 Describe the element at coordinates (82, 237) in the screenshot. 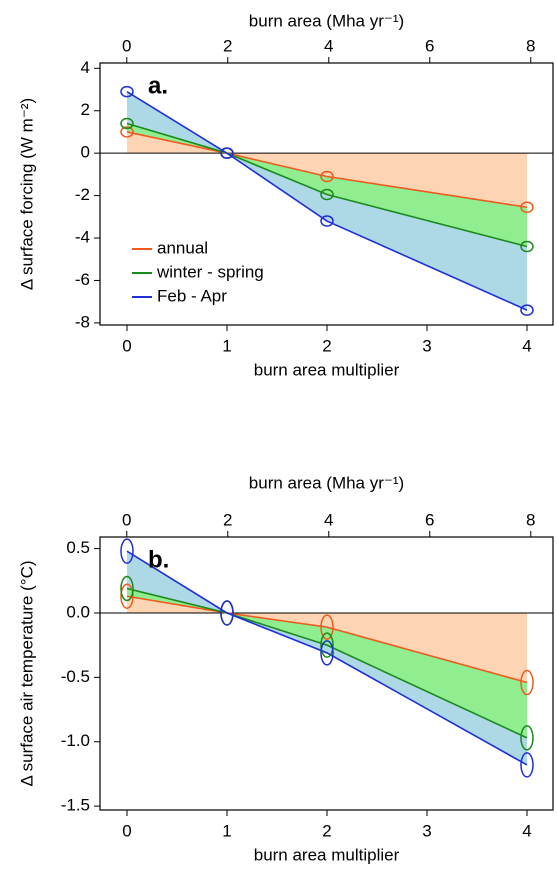

I see `y-tick-label: -4` at that location.